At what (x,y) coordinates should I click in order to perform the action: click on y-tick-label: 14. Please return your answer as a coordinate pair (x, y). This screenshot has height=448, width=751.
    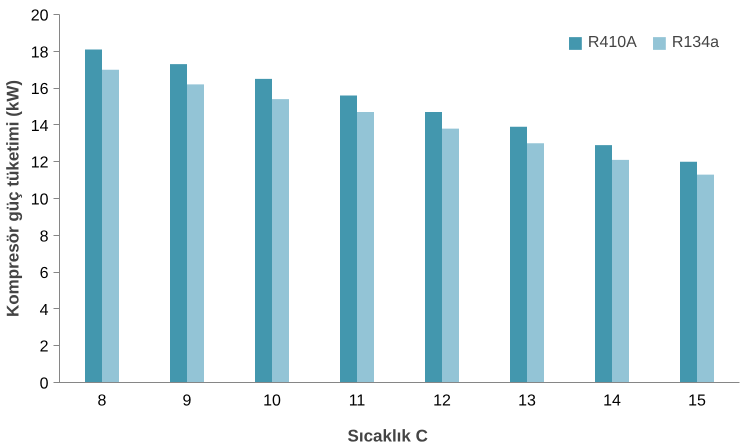
    Looking at the image, I should click on (39, 126).